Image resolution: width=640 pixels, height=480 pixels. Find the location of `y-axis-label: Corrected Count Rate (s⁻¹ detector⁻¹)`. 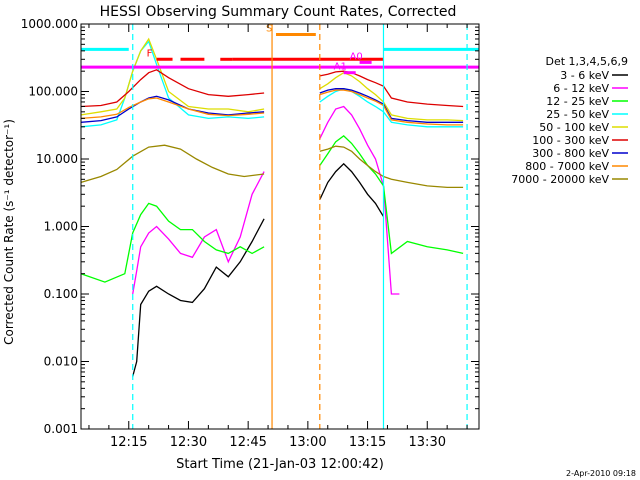

y-axis-label: Corrected Count Rate (s⁻¹ detector⁻¹) is located at coordinates (9, 232).